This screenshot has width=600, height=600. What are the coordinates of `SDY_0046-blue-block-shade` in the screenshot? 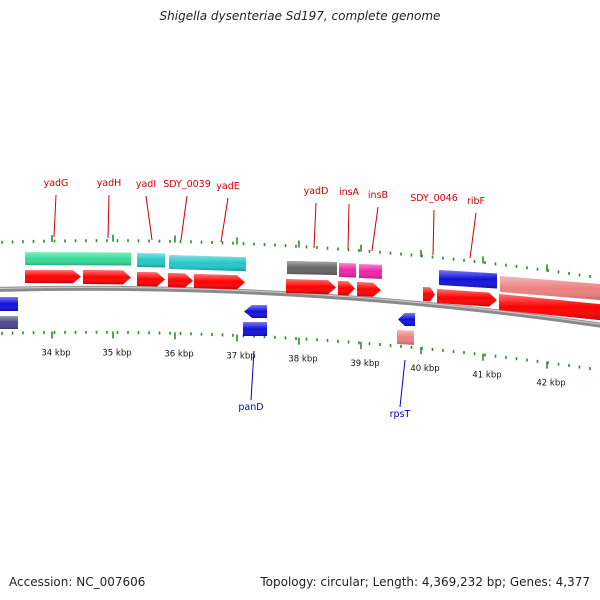 It's located at (468, 279).